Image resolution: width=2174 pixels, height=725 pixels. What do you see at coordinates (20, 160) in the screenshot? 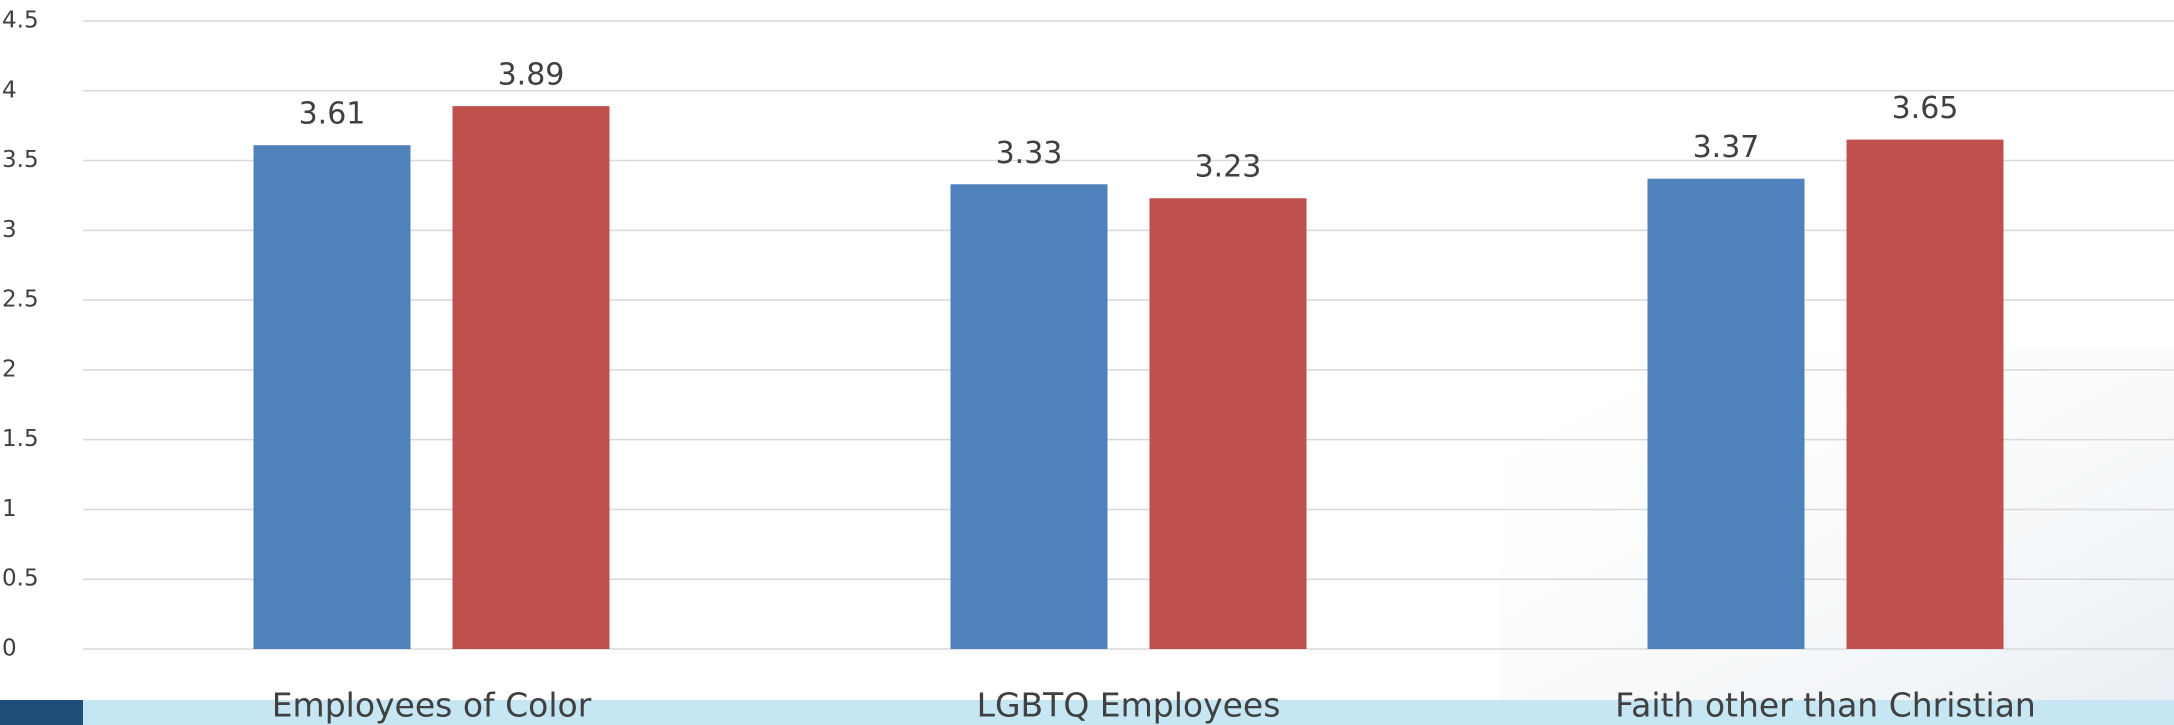
I see `y-tick-label: 3.5` at bounding box center [20, 160].